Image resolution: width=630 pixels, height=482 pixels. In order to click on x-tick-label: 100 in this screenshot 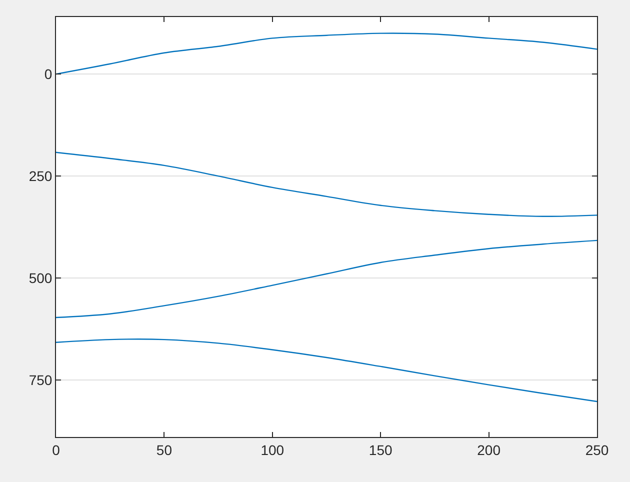, I will do `click(272, 450)`.